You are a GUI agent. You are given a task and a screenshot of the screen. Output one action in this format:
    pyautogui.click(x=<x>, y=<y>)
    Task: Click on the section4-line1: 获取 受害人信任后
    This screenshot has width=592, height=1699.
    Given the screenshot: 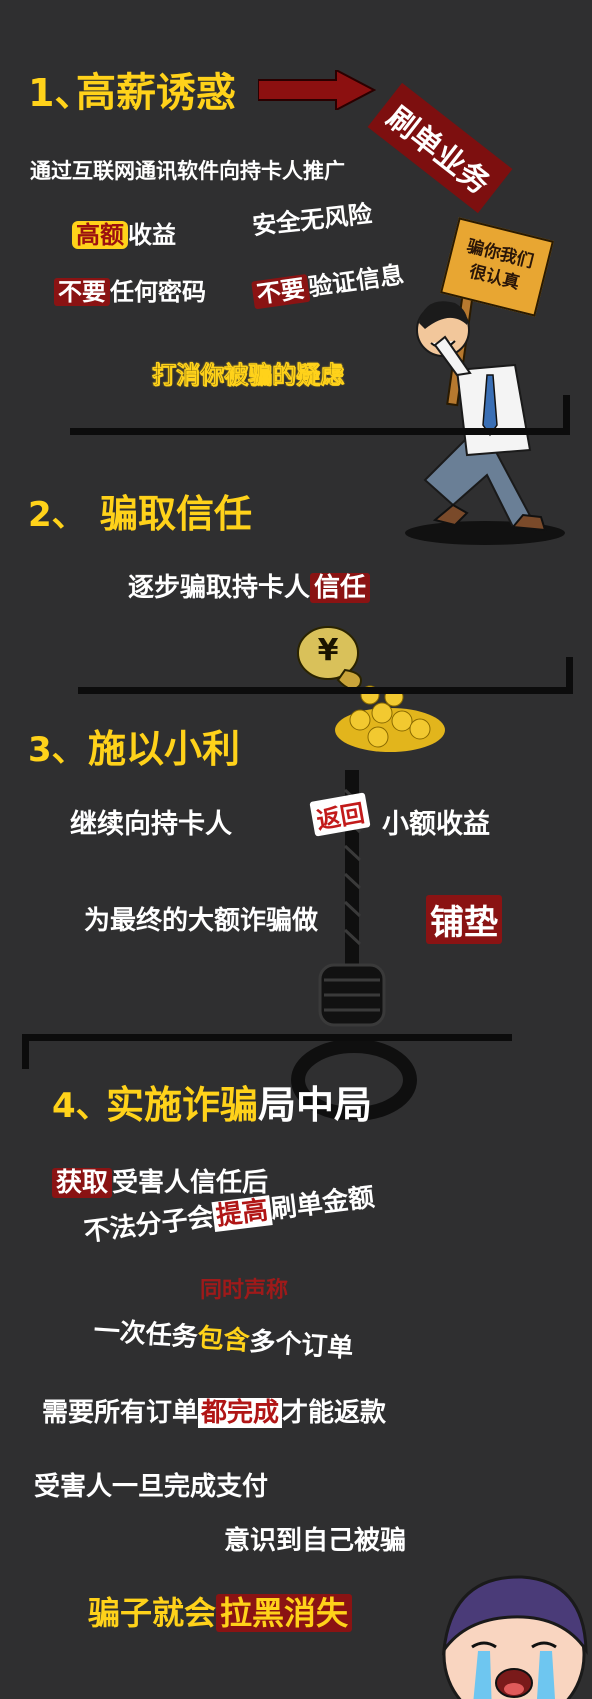 What is the action you would take?
    pyautogui.click(x=160, y=1180)
    